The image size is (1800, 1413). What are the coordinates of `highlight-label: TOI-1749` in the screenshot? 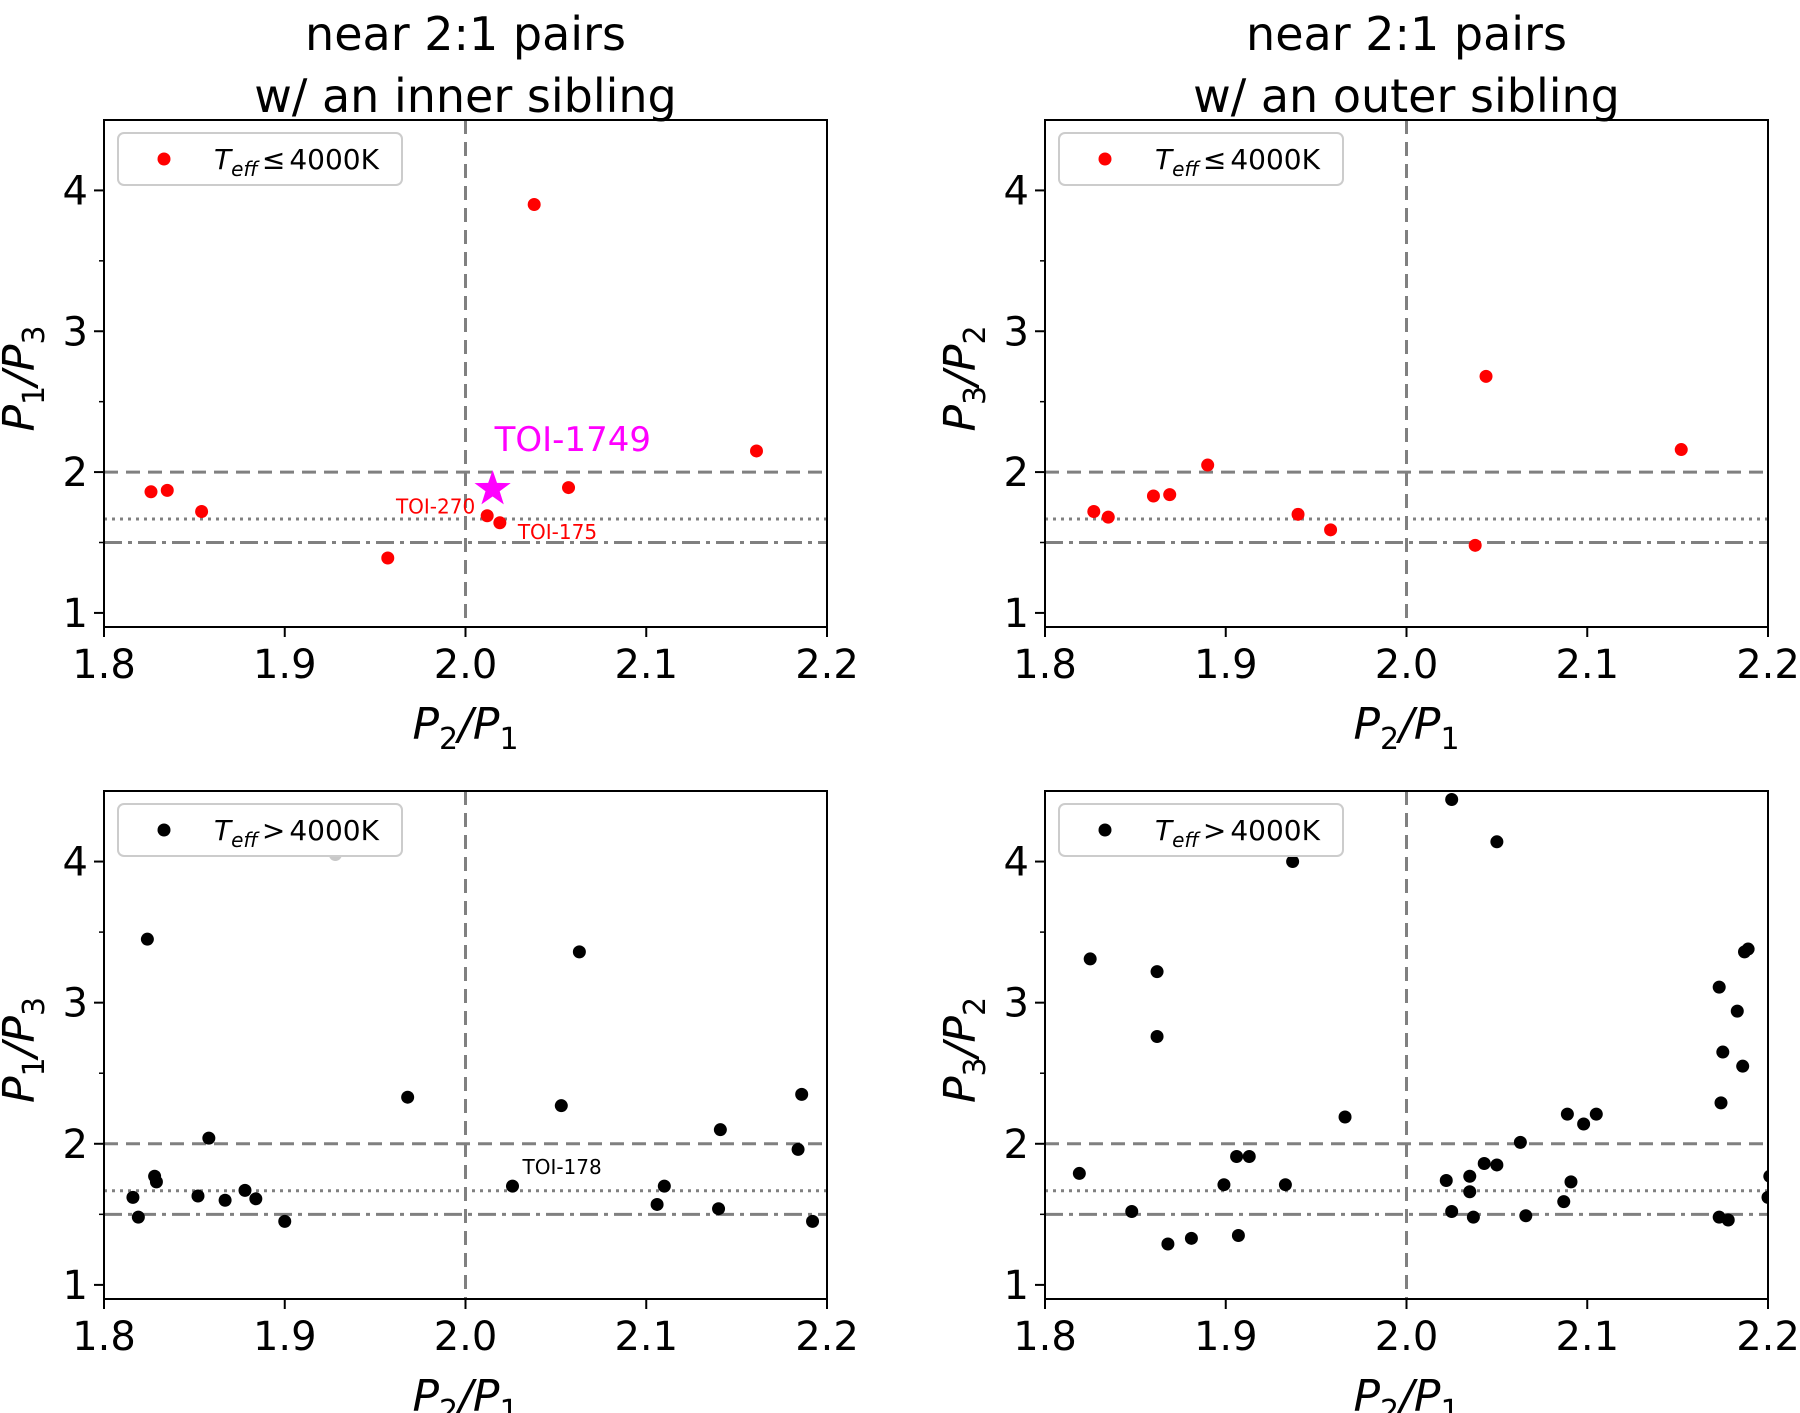 It's located at (572, 440).